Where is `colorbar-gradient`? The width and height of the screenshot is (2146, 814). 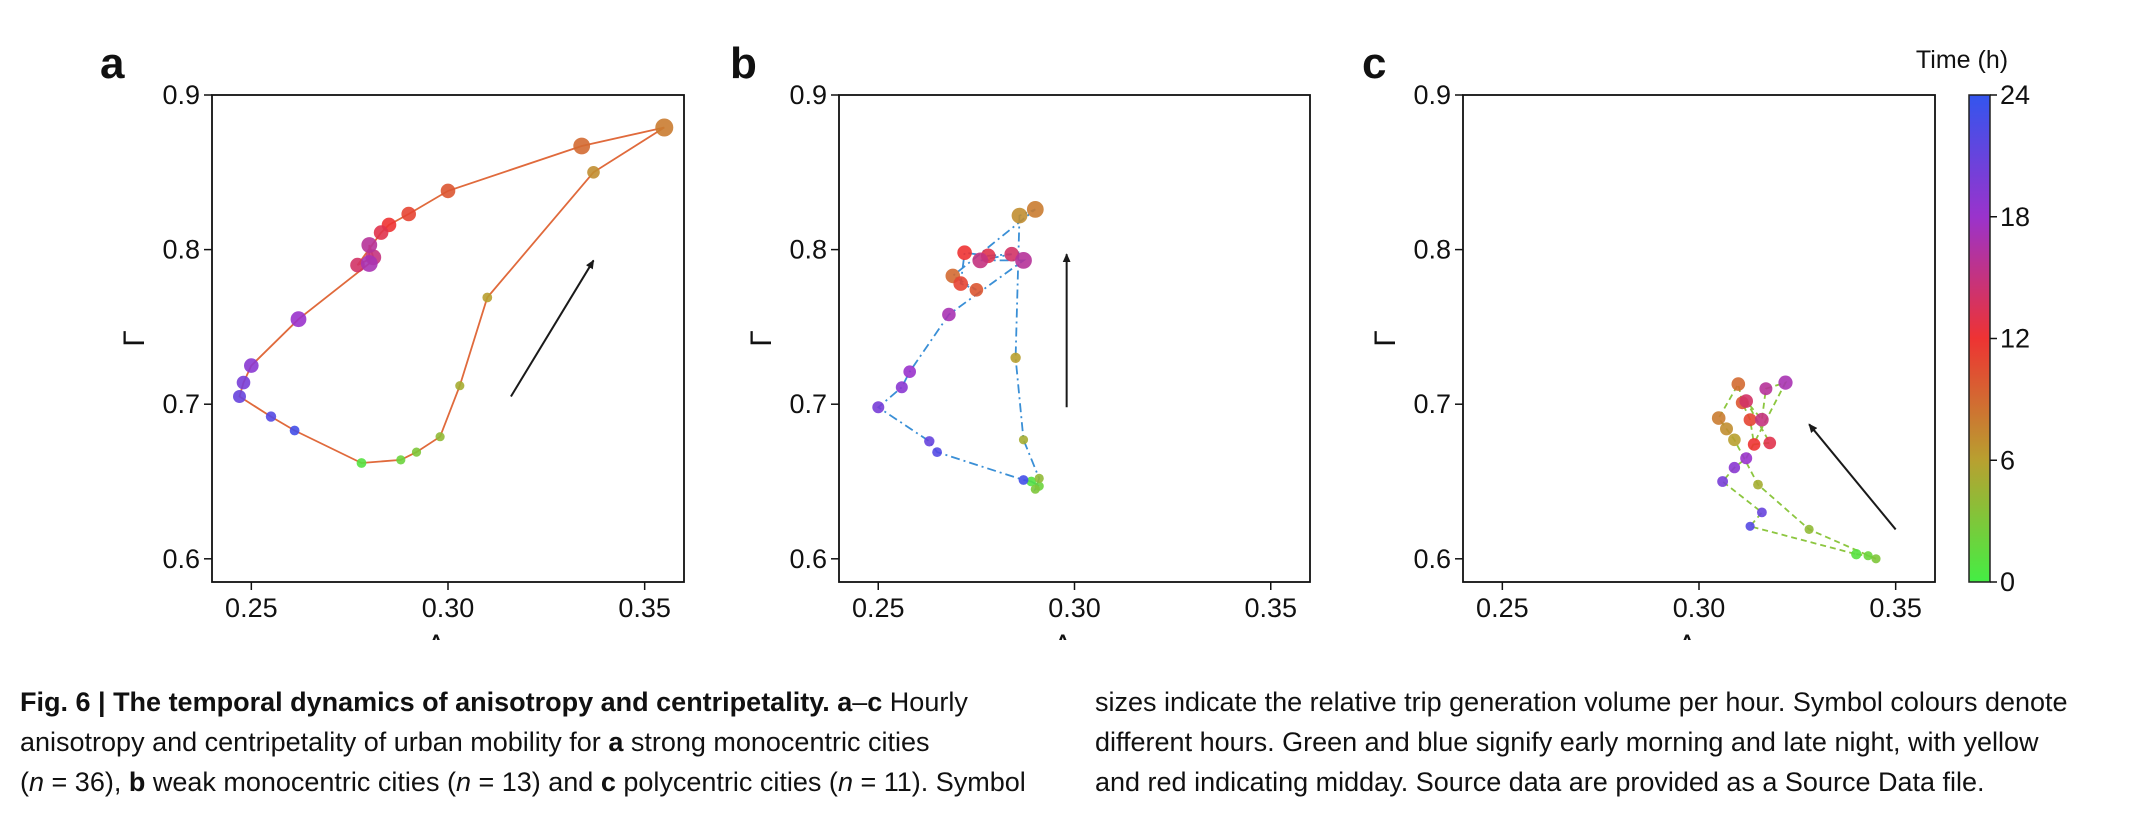
colorbar-gradient is located at coordinates (1979, 338).